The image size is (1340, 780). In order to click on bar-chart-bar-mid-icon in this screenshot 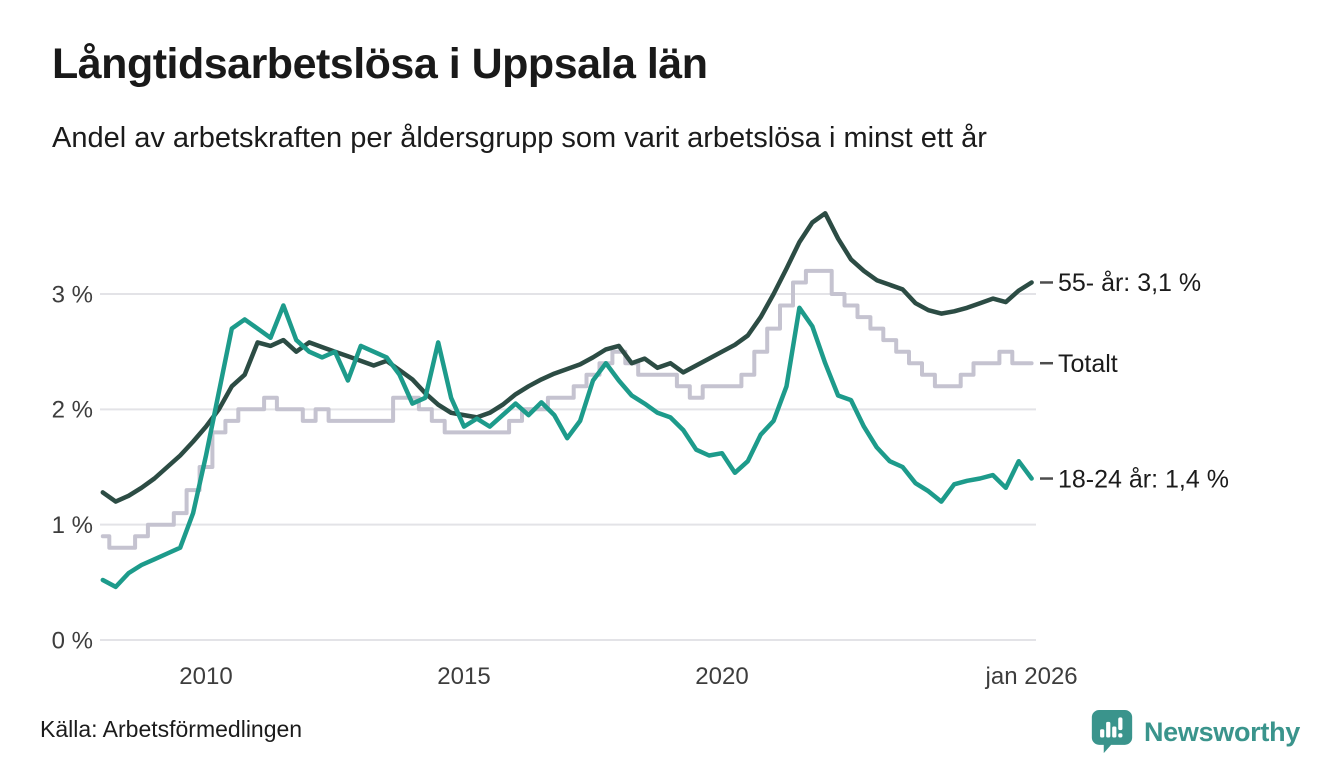, I will do `click(1114, 732)`.